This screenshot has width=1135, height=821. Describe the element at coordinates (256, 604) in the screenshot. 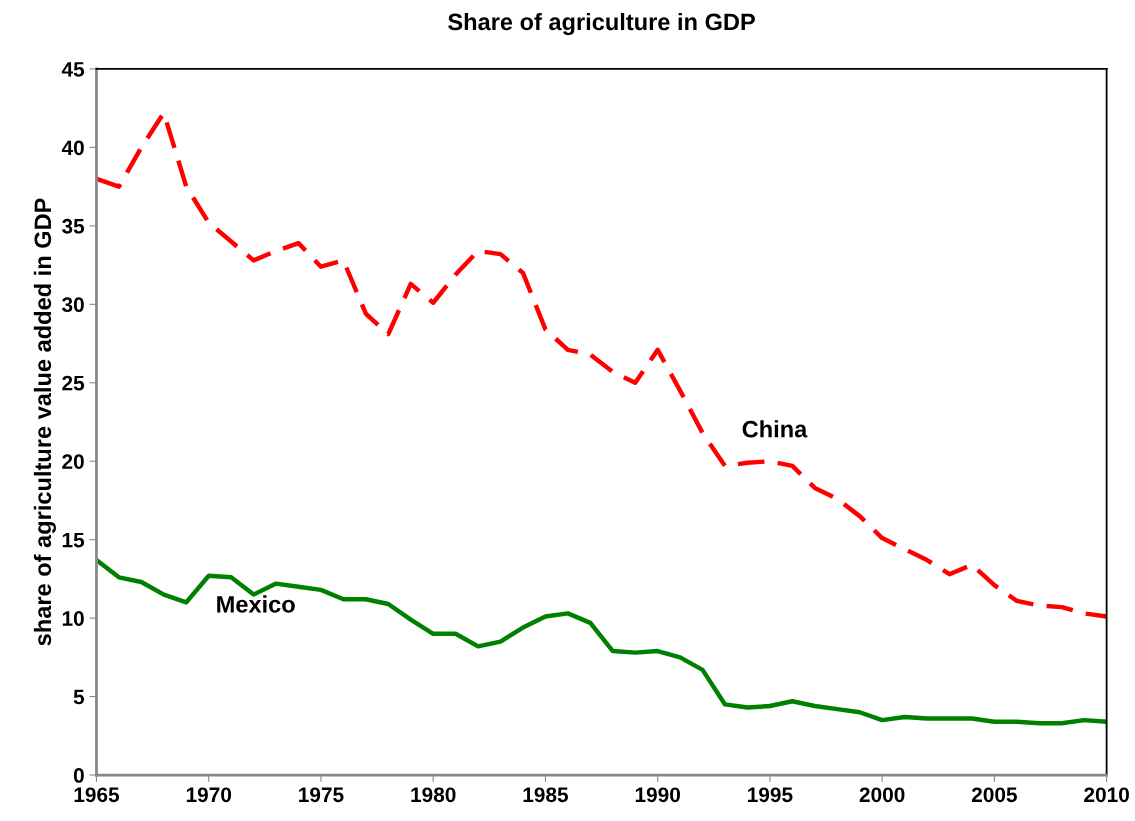

I see `series-label: Mexico` at that location.